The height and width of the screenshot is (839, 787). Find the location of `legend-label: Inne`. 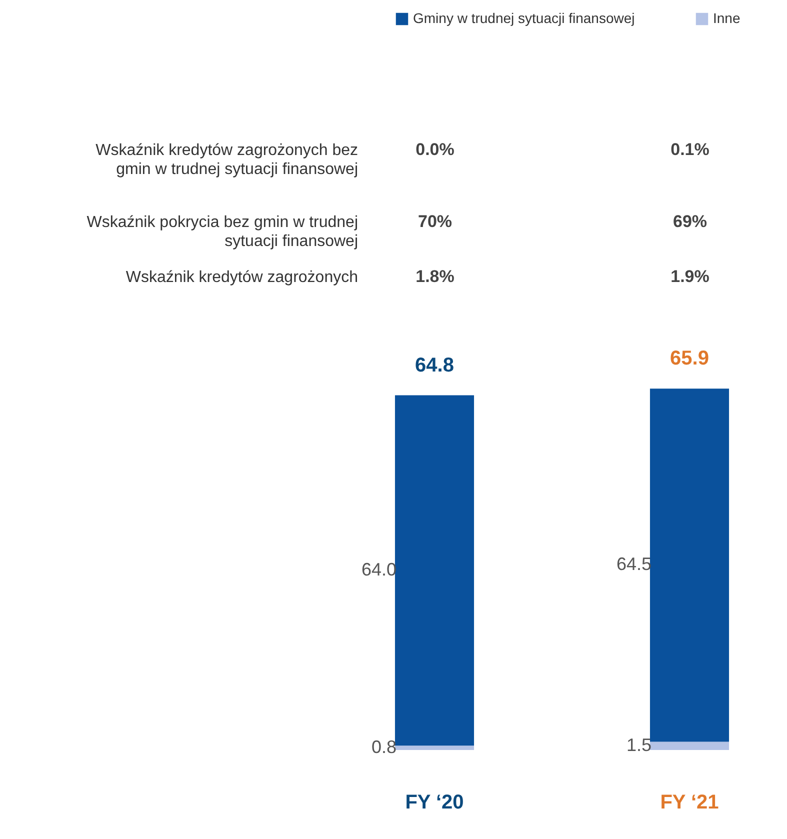

legend-label: Inne is located at coordinates (726, 18).